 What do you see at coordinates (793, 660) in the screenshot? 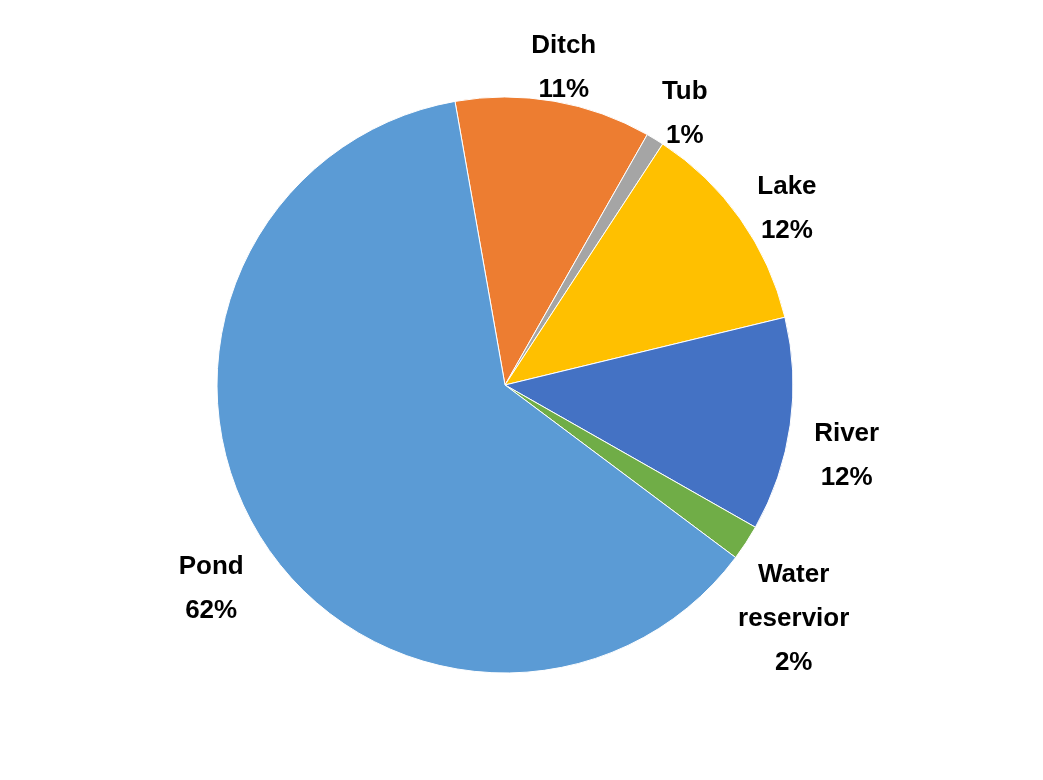
I see `data-label: 2%` at bounding box center [793, 660].